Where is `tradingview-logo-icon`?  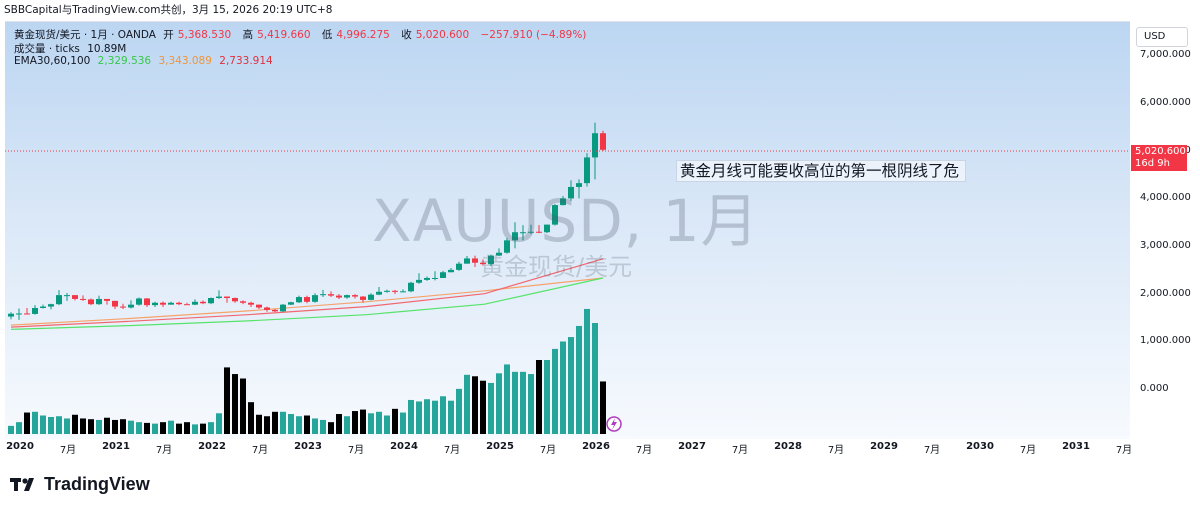 tradingview-logo-icon is located at coordinates (22, 484).